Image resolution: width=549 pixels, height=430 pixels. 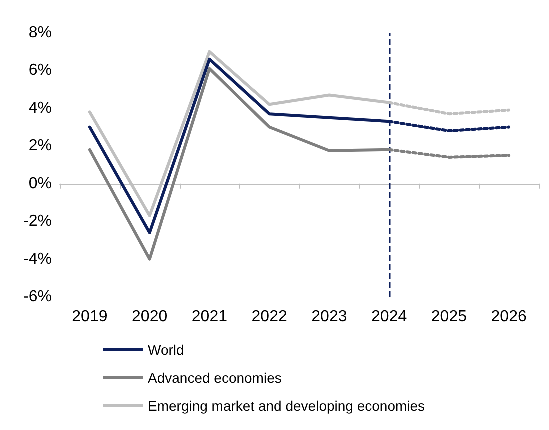 I want to click on x-tick-label: 2019, so click(x=90, y=317).